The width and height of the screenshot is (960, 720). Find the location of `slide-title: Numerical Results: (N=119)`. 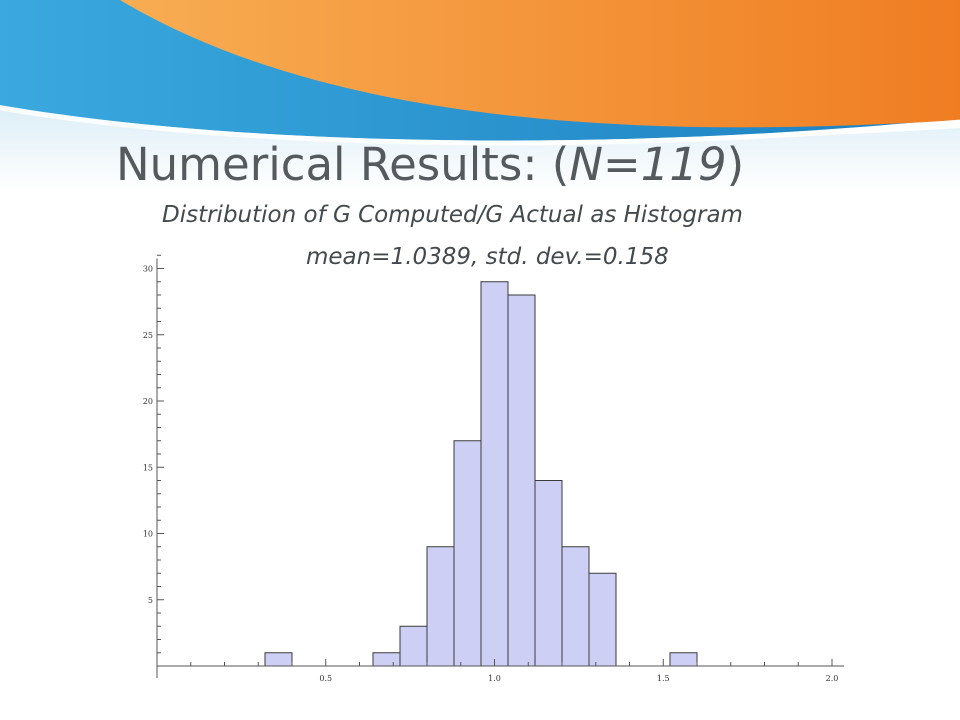

slide-title: Numerical Results: (N=119) is located at coordinates (430, 165).